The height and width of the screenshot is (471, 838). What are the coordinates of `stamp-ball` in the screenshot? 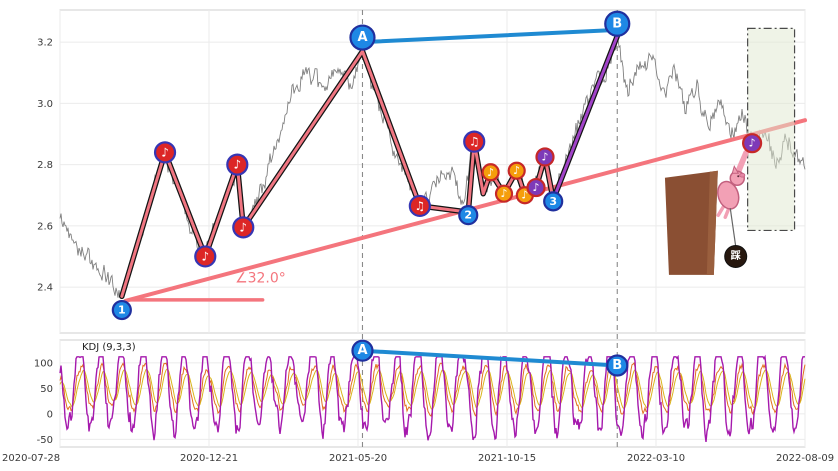 It's located at (736, 256).